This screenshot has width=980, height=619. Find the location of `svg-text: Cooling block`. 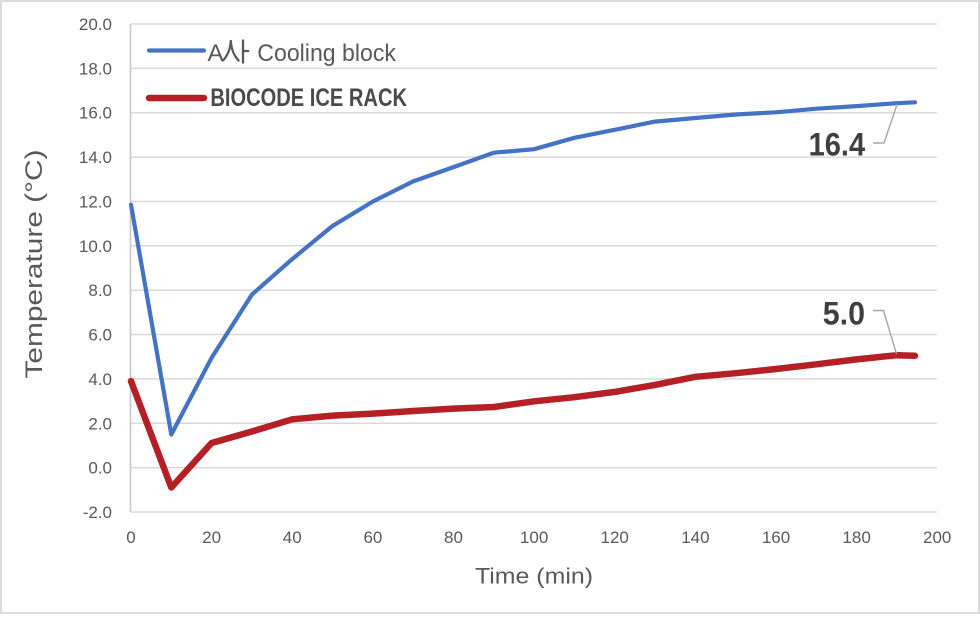

svg-text: Cooling block is located at coordinates (327, 53).